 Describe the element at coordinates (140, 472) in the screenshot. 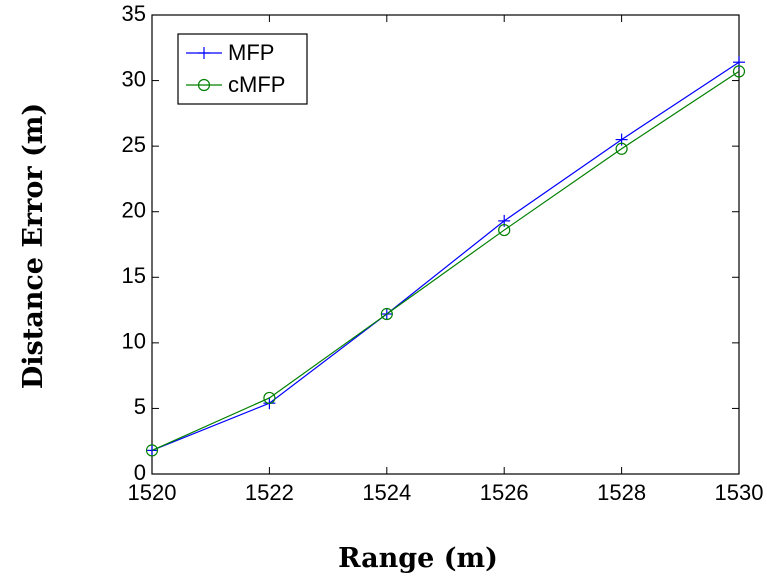

I see `y-tick-label: 0` at that location.